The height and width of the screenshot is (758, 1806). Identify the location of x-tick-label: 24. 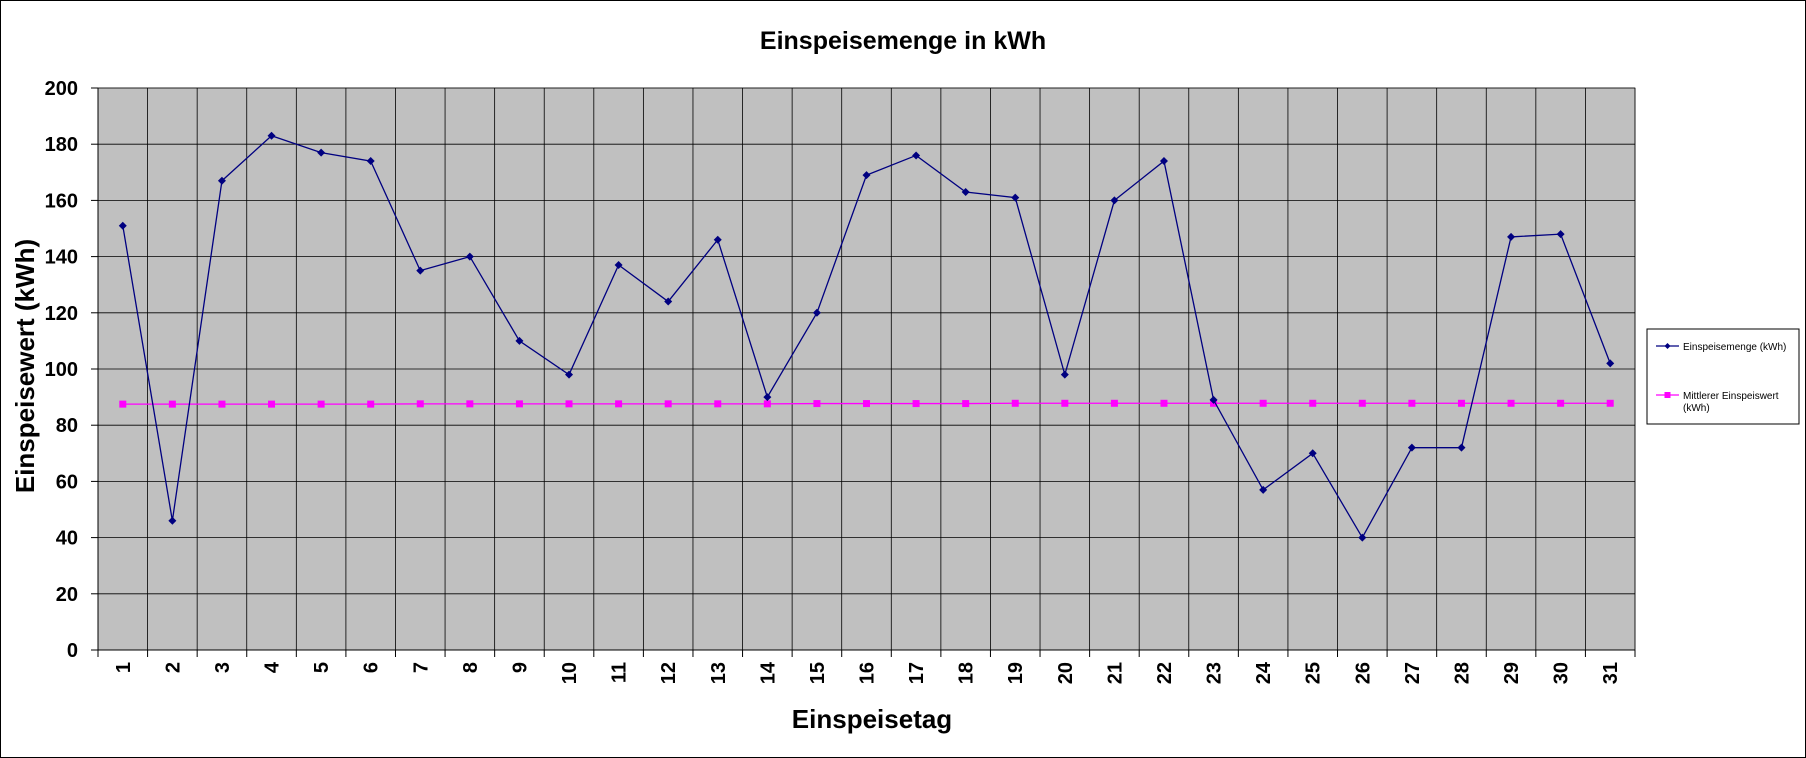
(1264, 672).